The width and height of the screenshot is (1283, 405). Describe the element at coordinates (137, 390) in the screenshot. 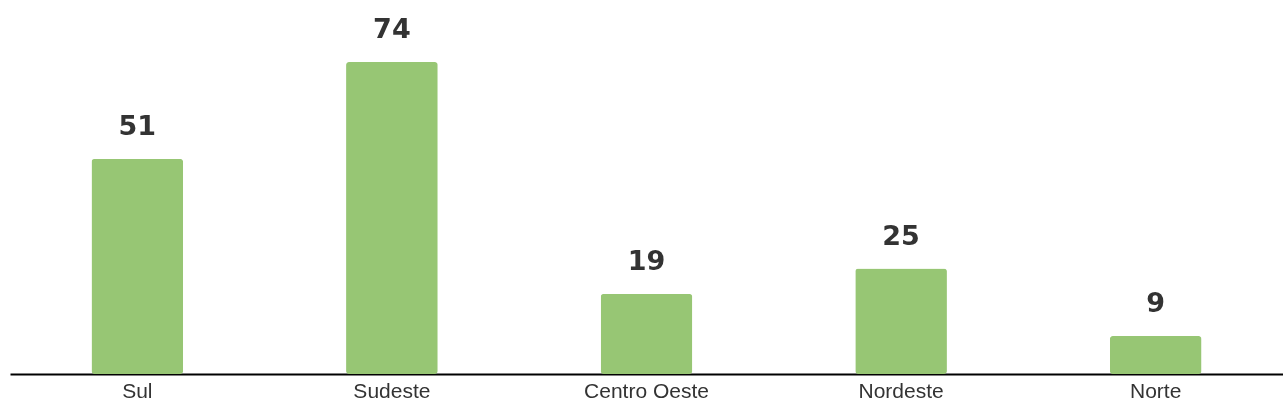

I see `x-tick-label: Sul` at that location.